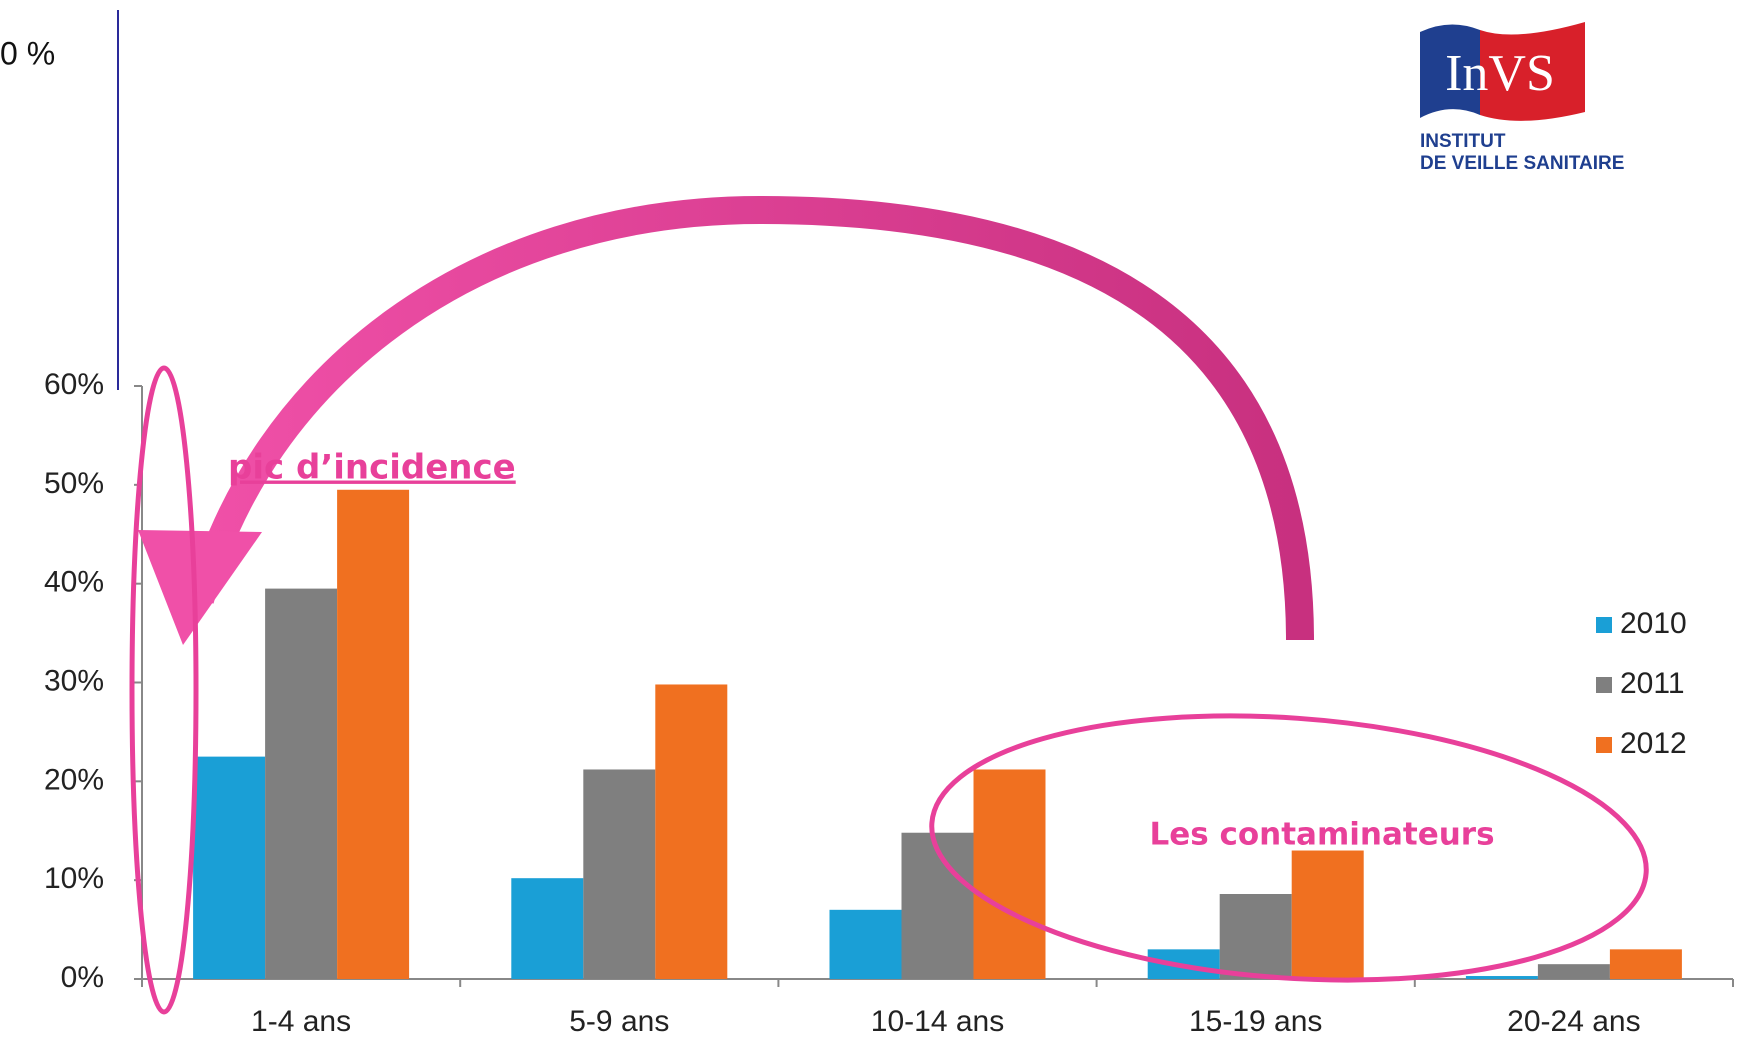  What do you see at coordinates (1450, 71) in the screenshot?
I see `logo-flag-blue` at bounding box center [1450, 71].